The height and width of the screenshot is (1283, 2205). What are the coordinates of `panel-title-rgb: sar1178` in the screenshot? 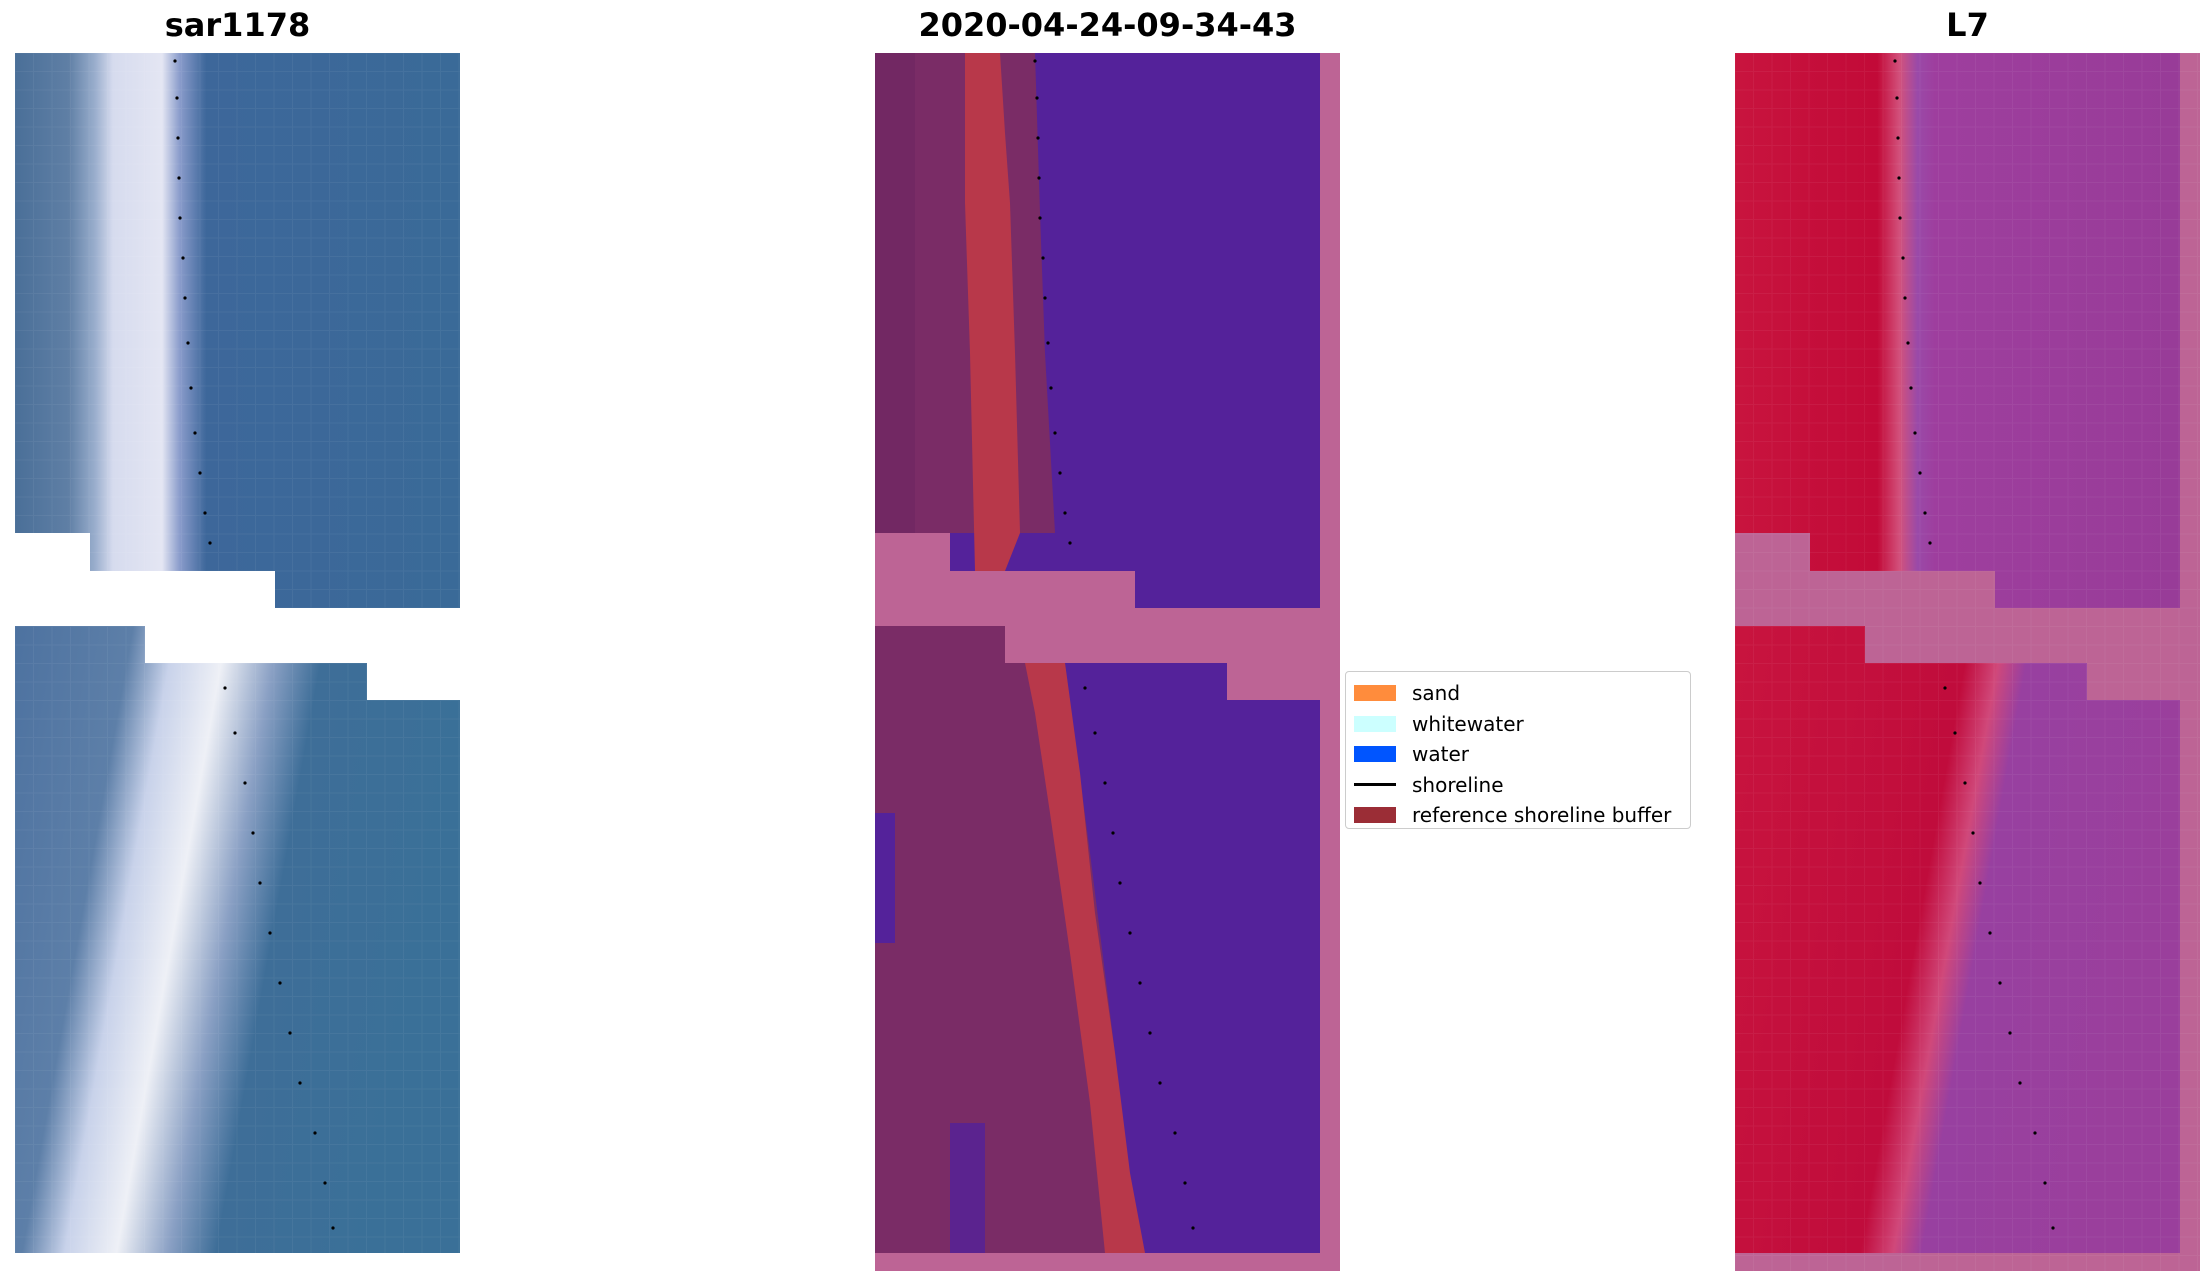 It's located at (237, 25).